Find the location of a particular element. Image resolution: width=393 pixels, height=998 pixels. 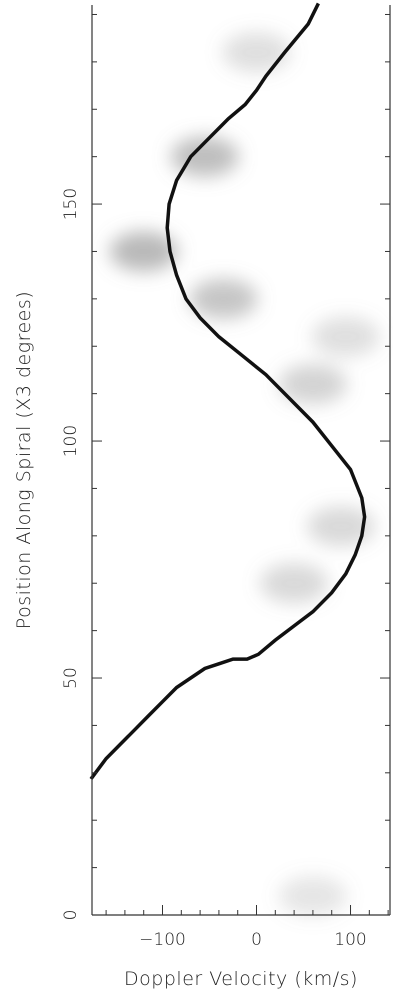

y-tick-label-150: 150 is located at coordinates (71, 204).